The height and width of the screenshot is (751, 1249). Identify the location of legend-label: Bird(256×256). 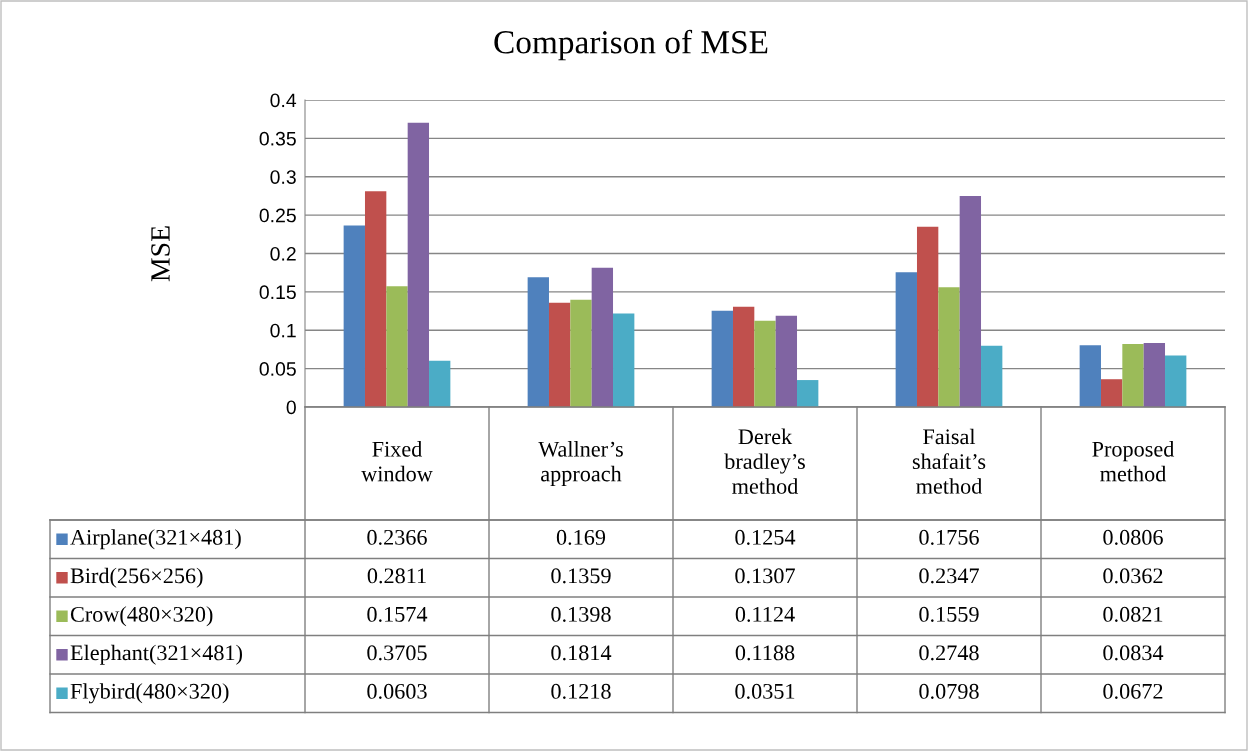
(136, 577).